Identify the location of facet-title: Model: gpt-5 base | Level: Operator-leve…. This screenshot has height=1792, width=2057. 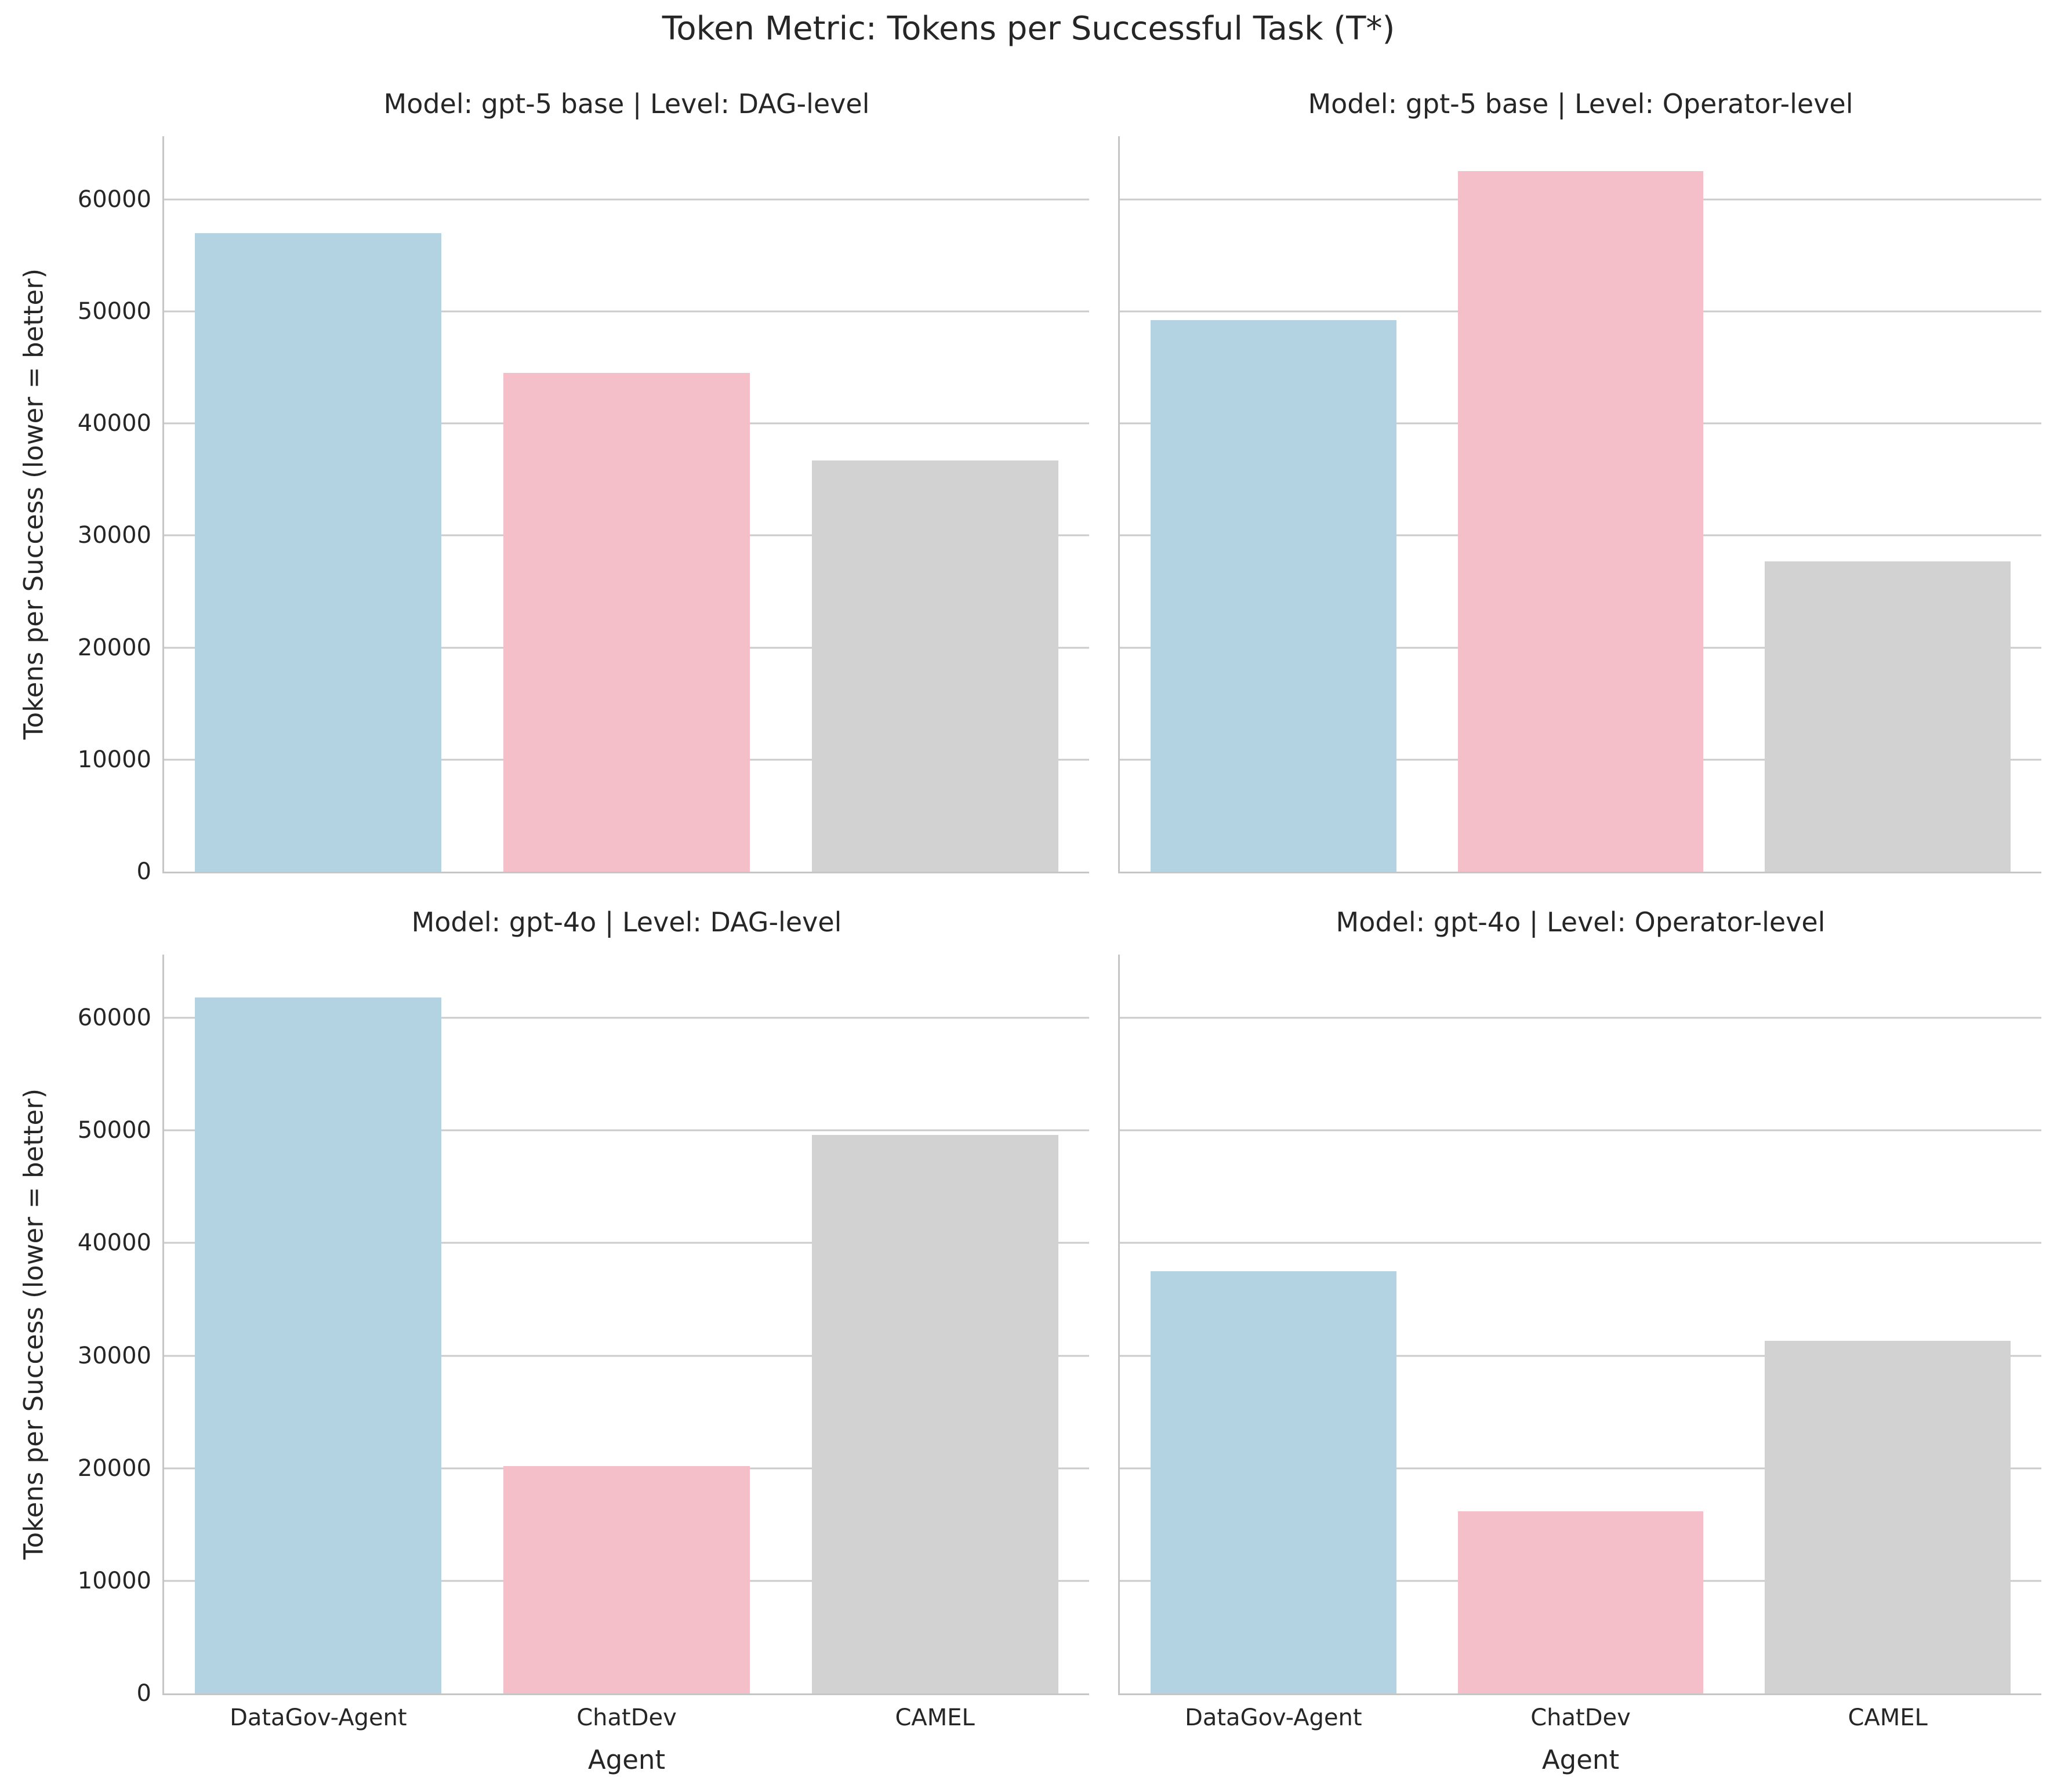
(1580, 104).